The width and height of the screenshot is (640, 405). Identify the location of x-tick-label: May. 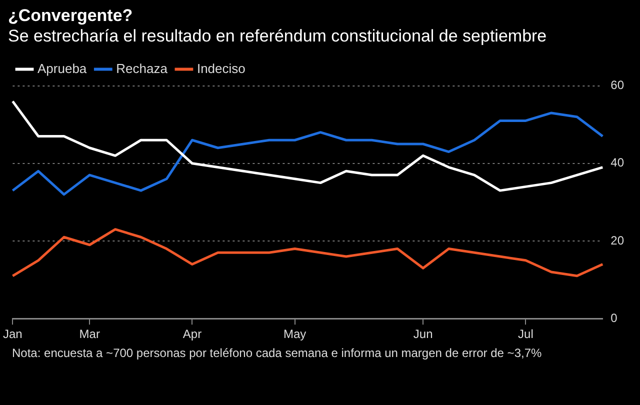
(295, 334).